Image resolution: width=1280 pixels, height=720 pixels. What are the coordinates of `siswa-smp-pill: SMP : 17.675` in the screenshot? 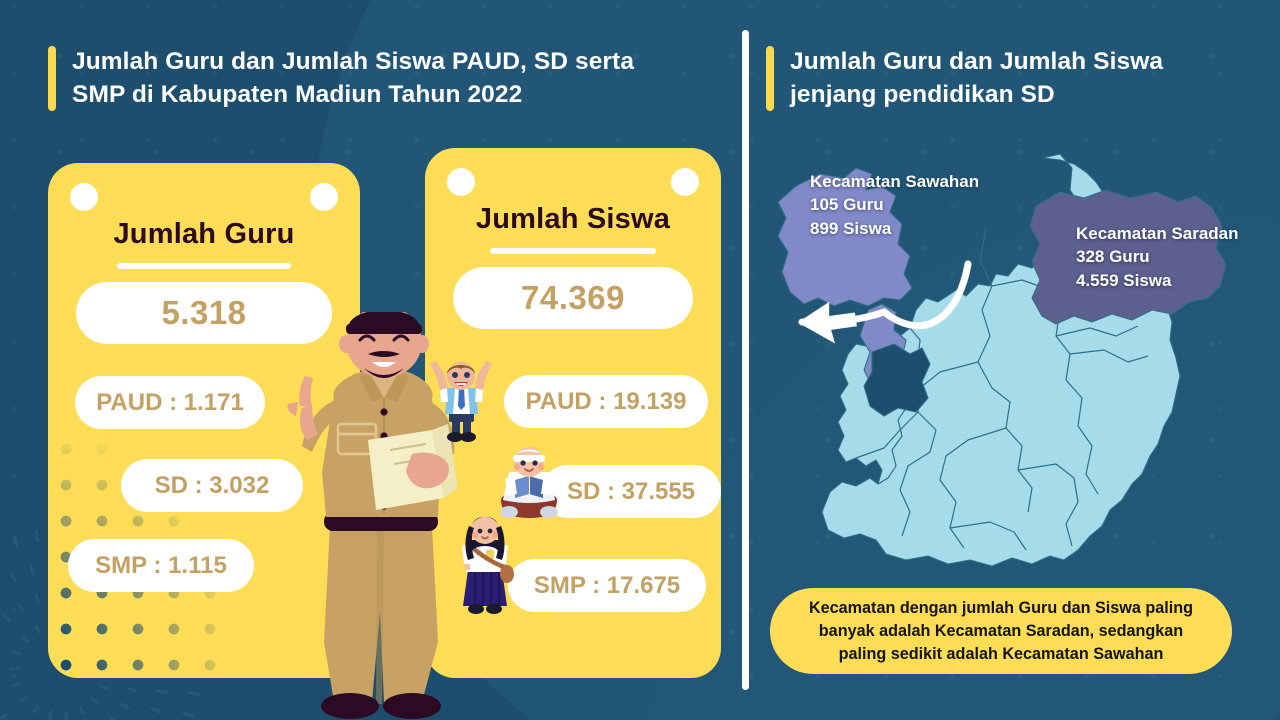 It's located at (607, 585).